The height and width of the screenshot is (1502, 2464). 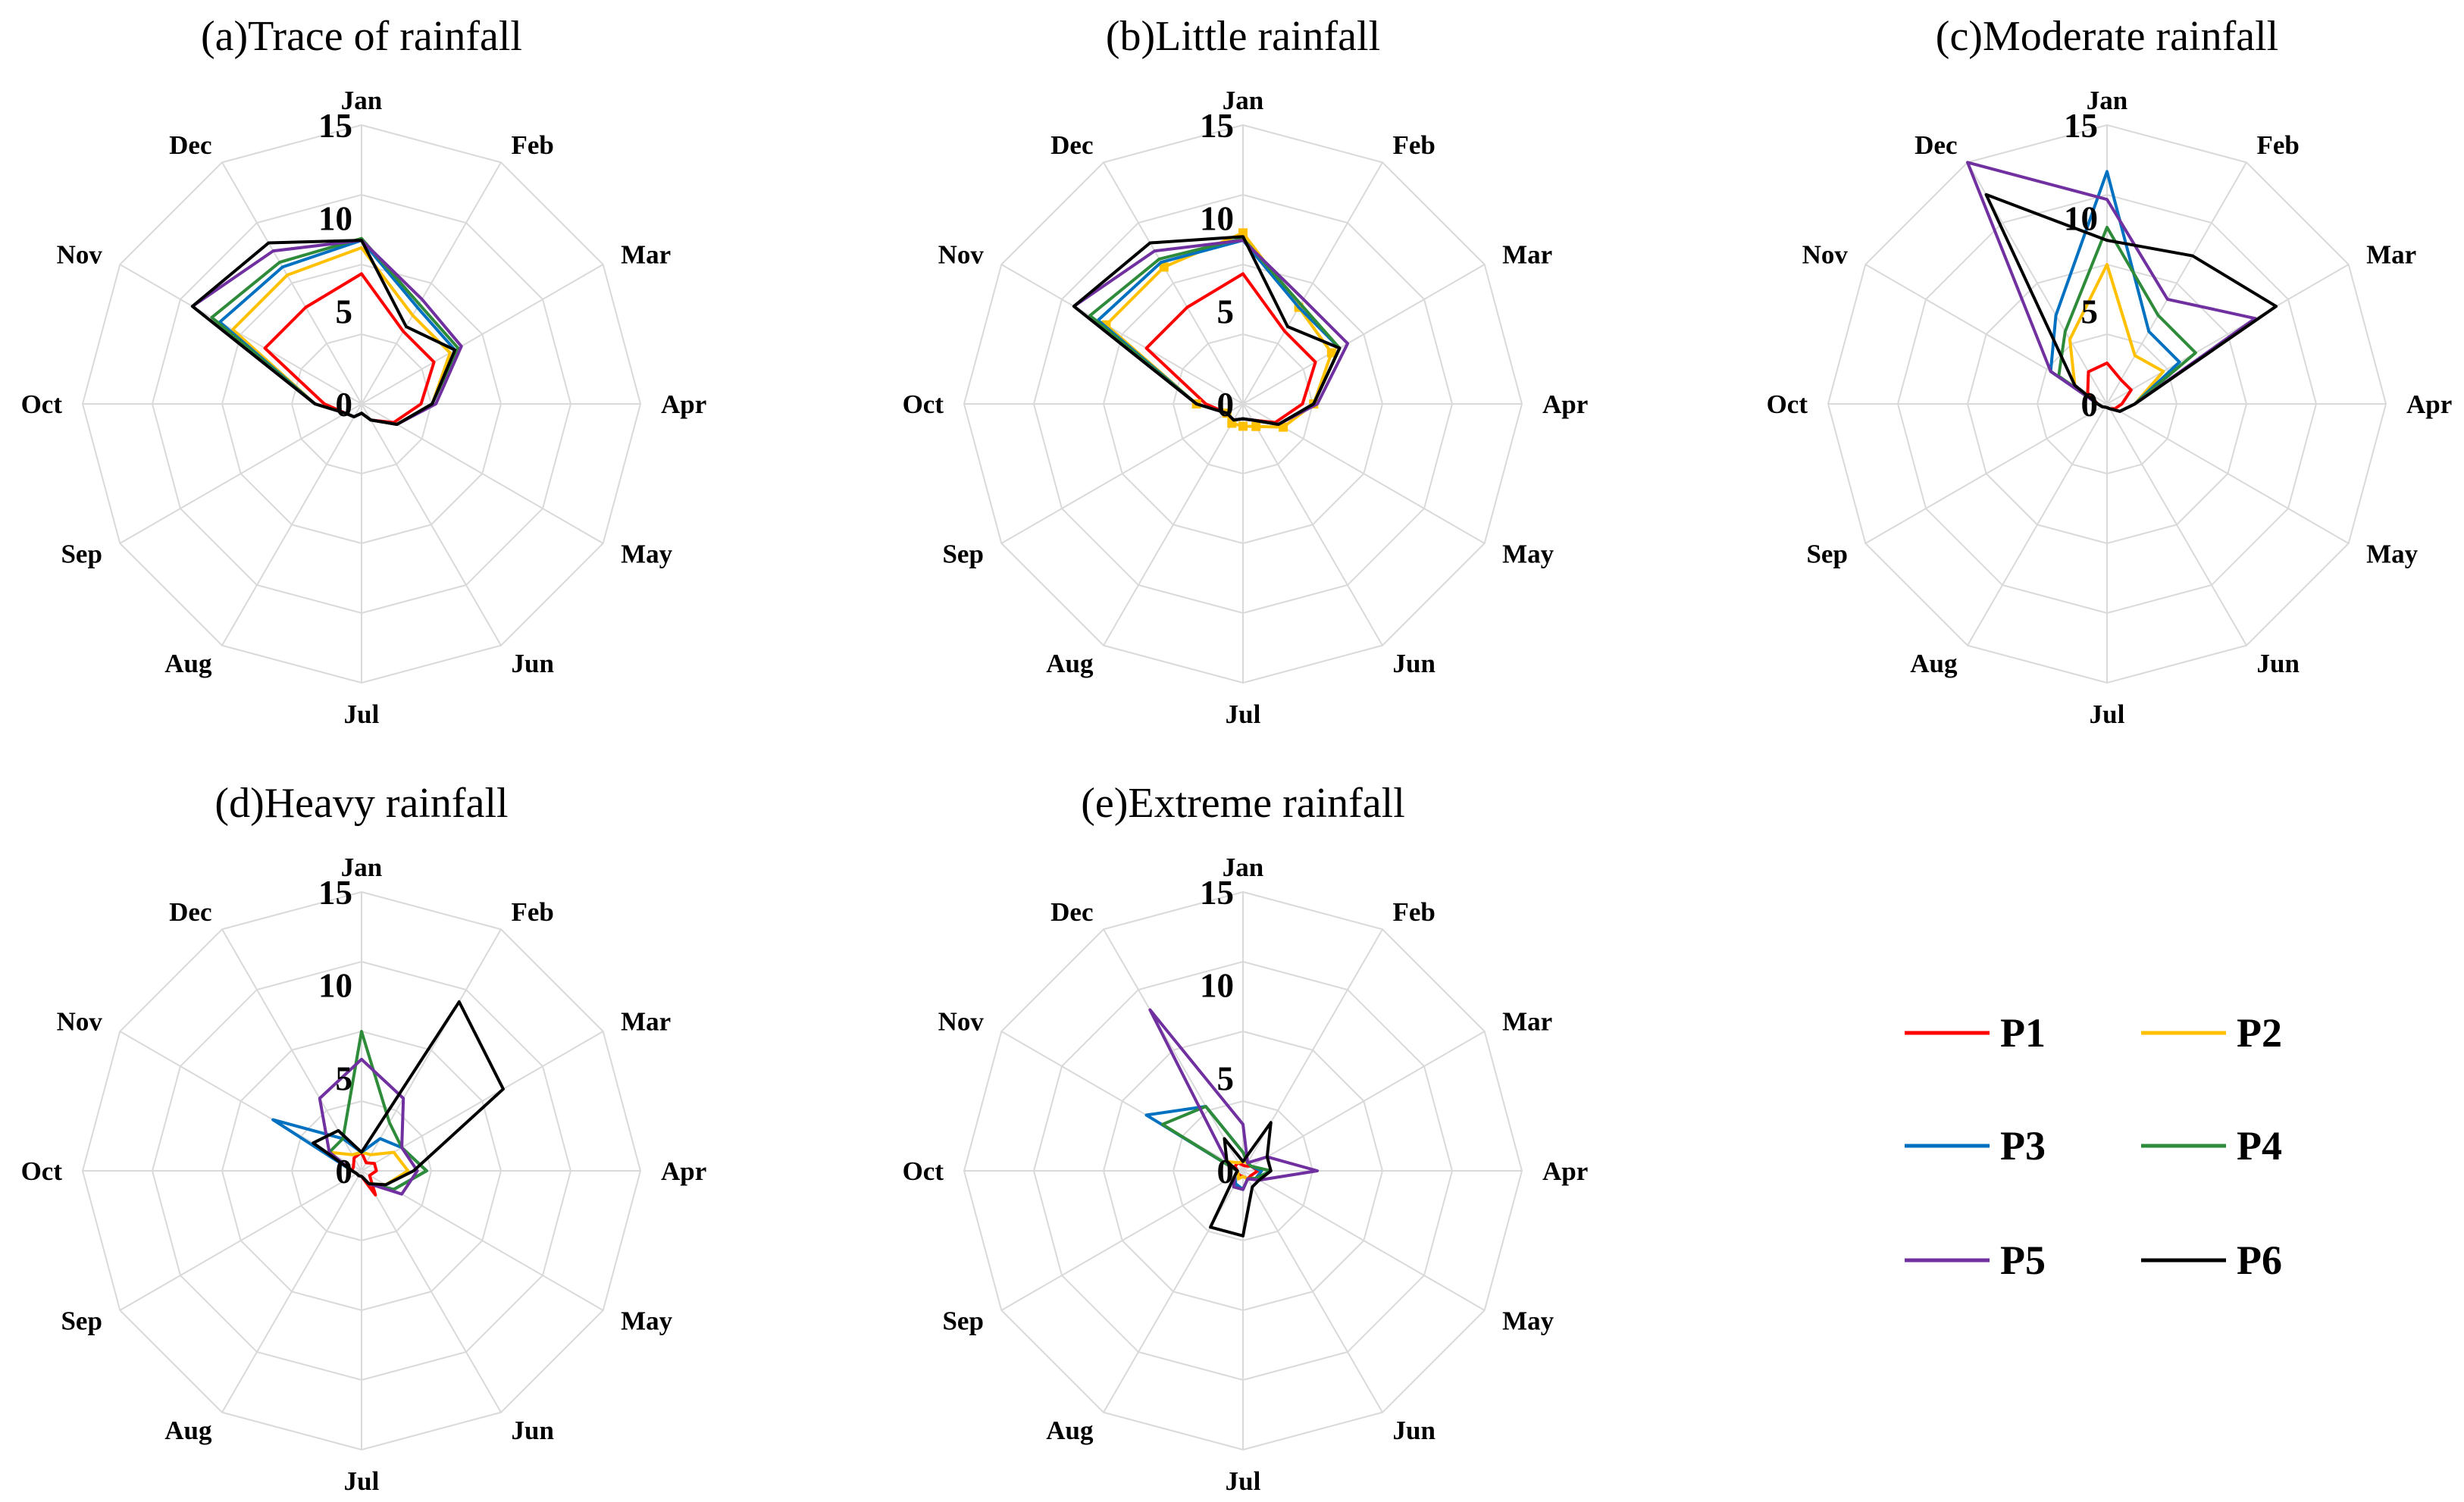 I want to click on chart-title: (a)Trace of rainfall, so click(x=361, y=36).